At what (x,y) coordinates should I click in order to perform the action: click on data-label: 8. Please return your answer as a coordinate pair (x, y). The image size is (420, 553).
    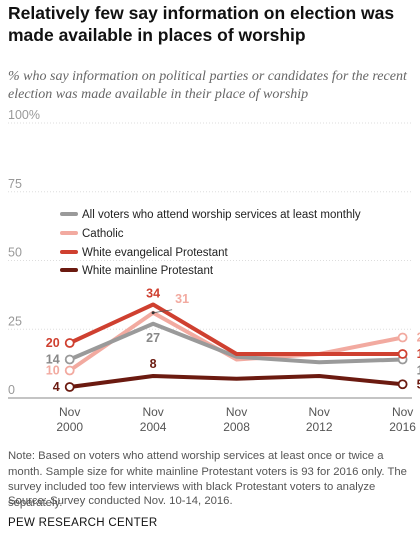
    Looking at the image, I should click on (153, 364).